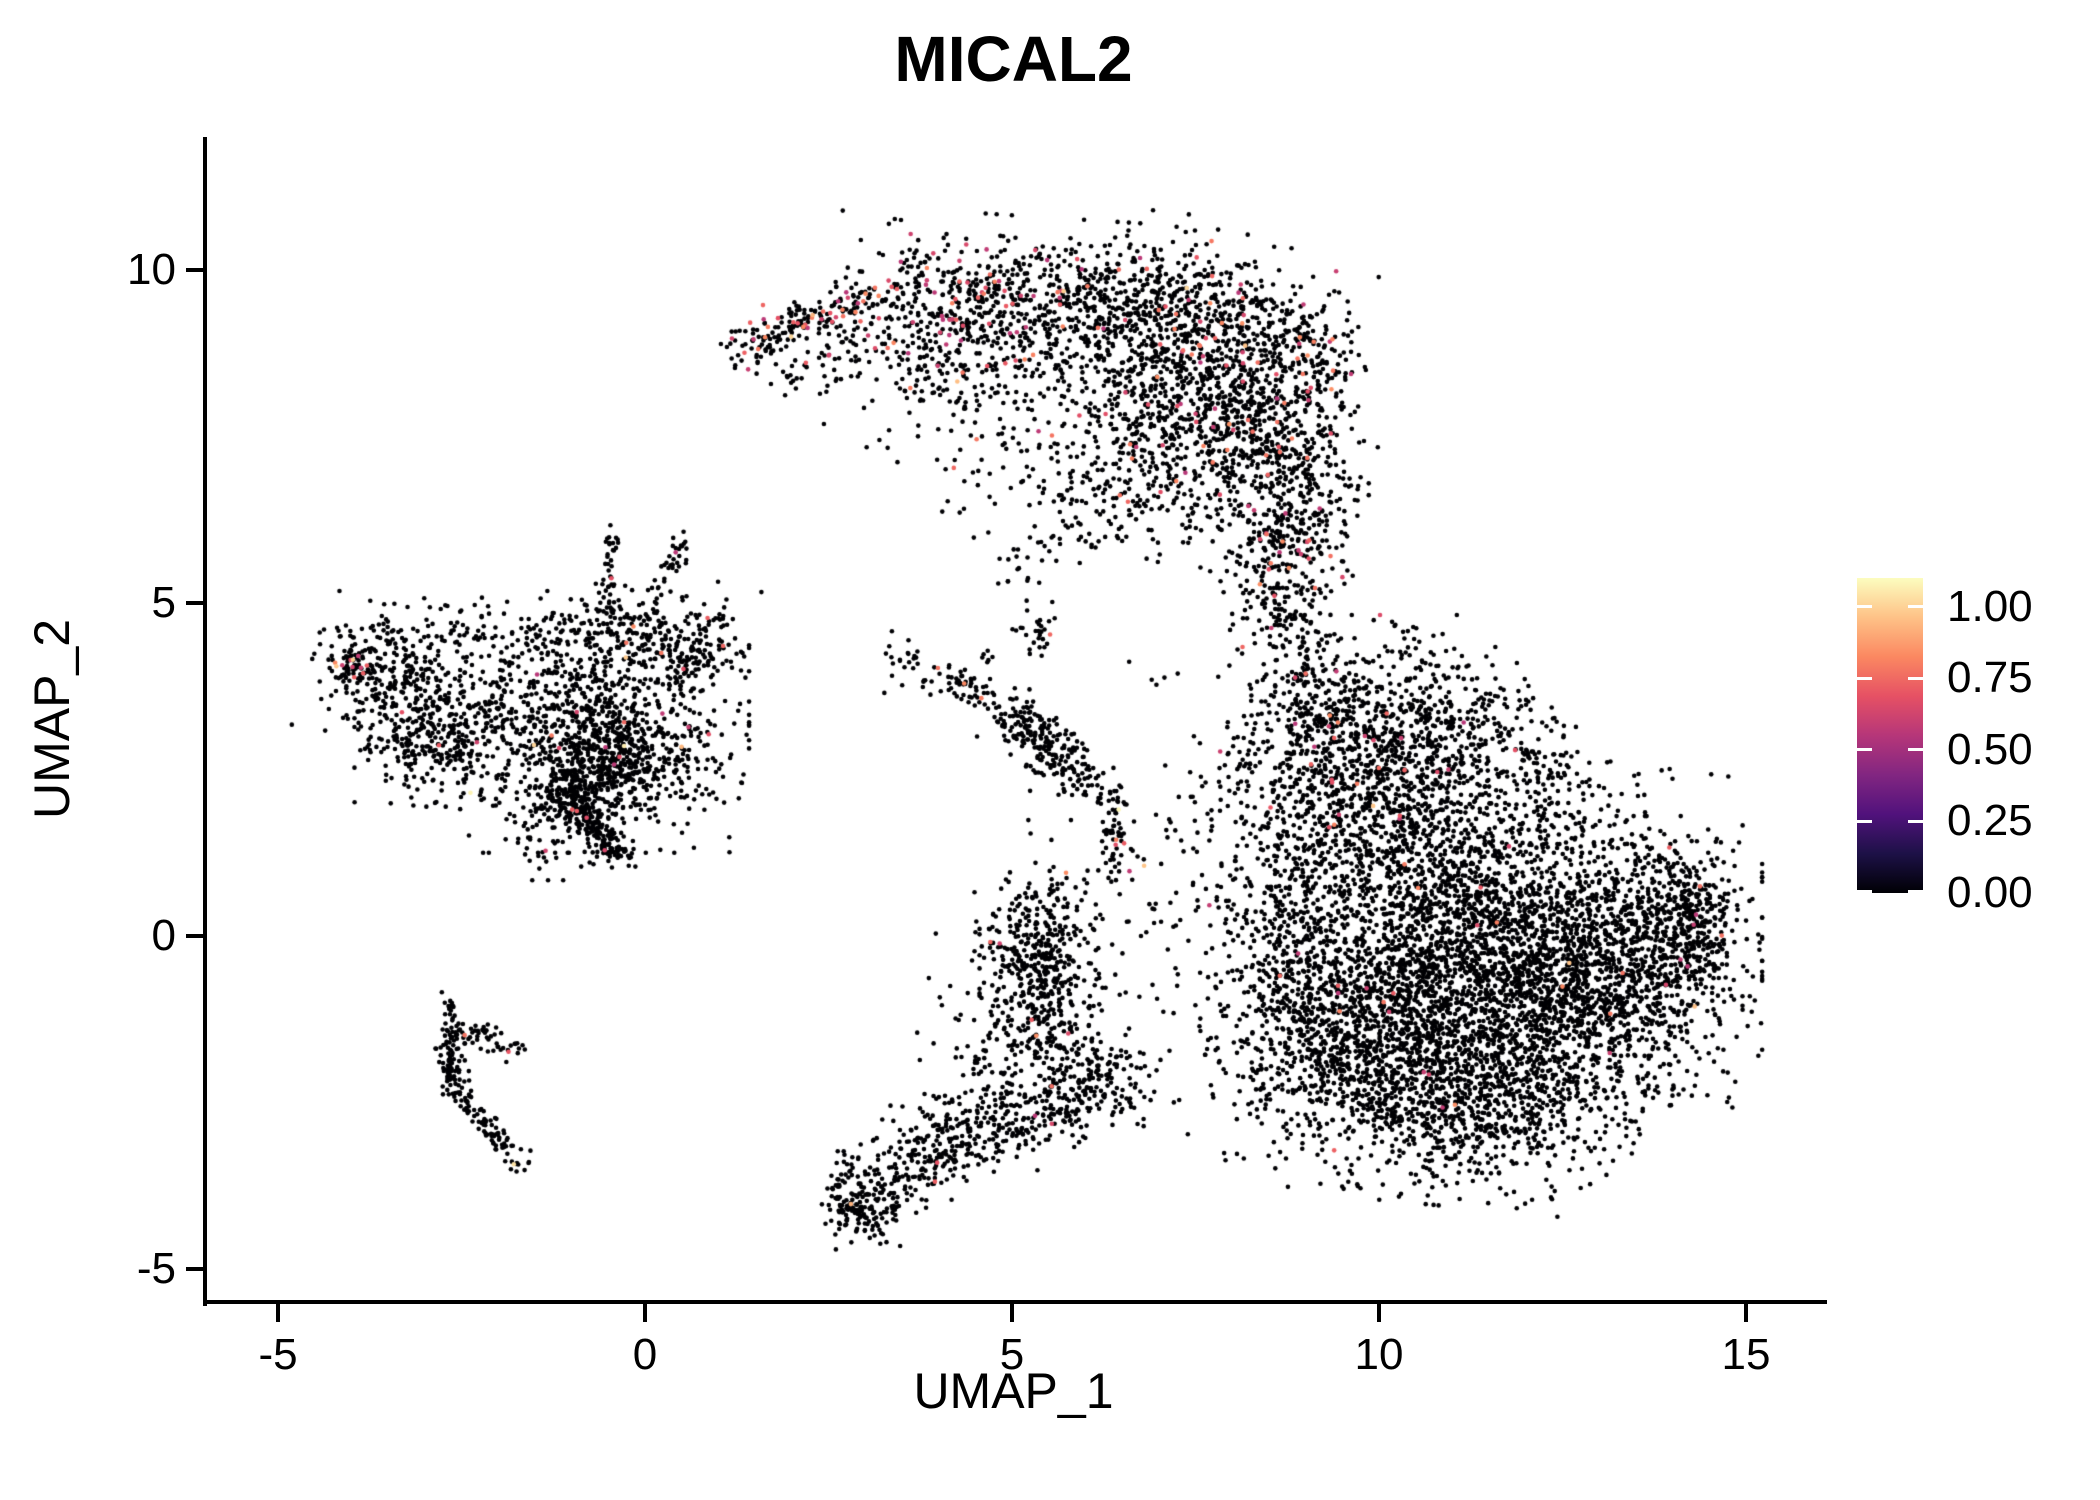  What do you see at coordinates (1015, 1302) in the screenshot?
I see `x-axis-line` at bounding box center [1015, 1302].